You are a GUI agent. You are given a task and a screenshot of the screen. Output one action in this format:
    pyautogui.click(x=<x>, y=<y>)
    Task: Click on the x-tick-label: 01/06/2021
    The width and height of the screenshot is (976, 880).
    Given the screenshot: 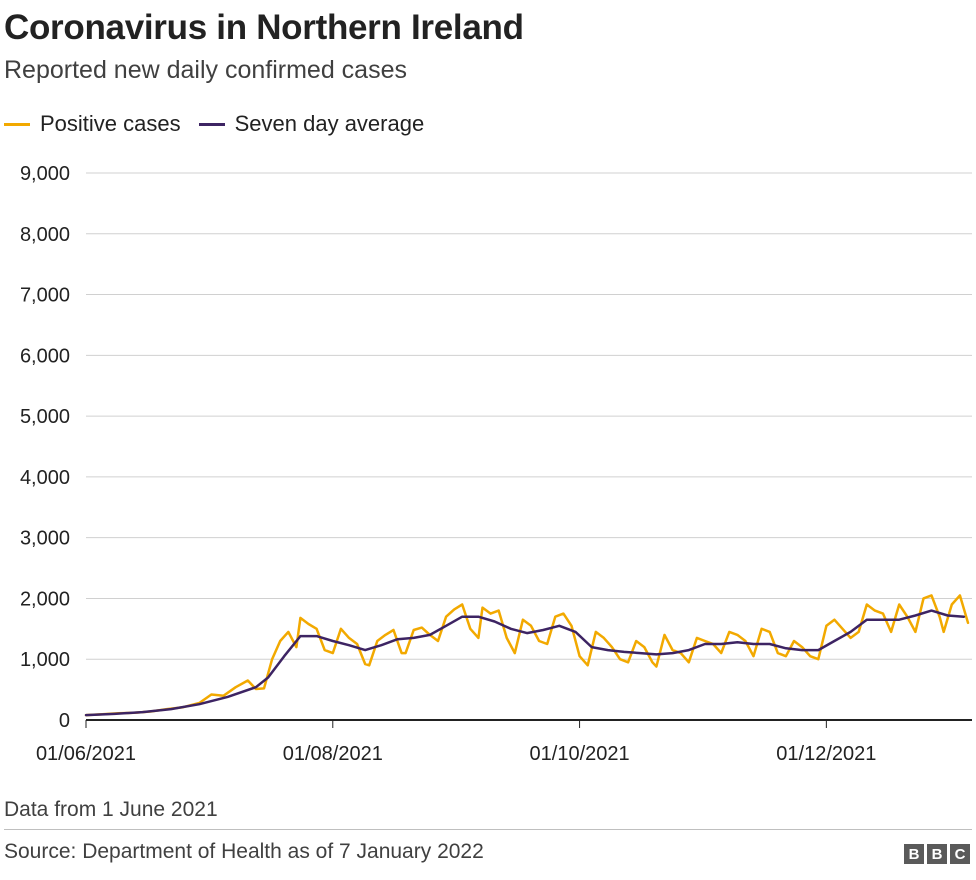 What is the action you would take?
    pyautogui.click(x=86, y=754)
    